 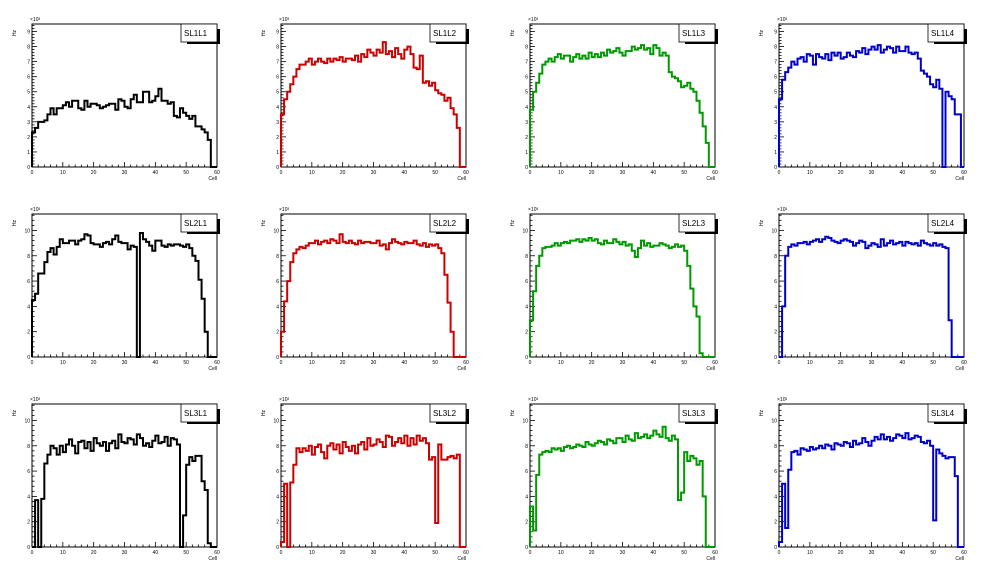 What do you see at coordinates (694, 33) in the screenshot?
I see `legend-title: SL1L3` at bounding box center [694, 33].